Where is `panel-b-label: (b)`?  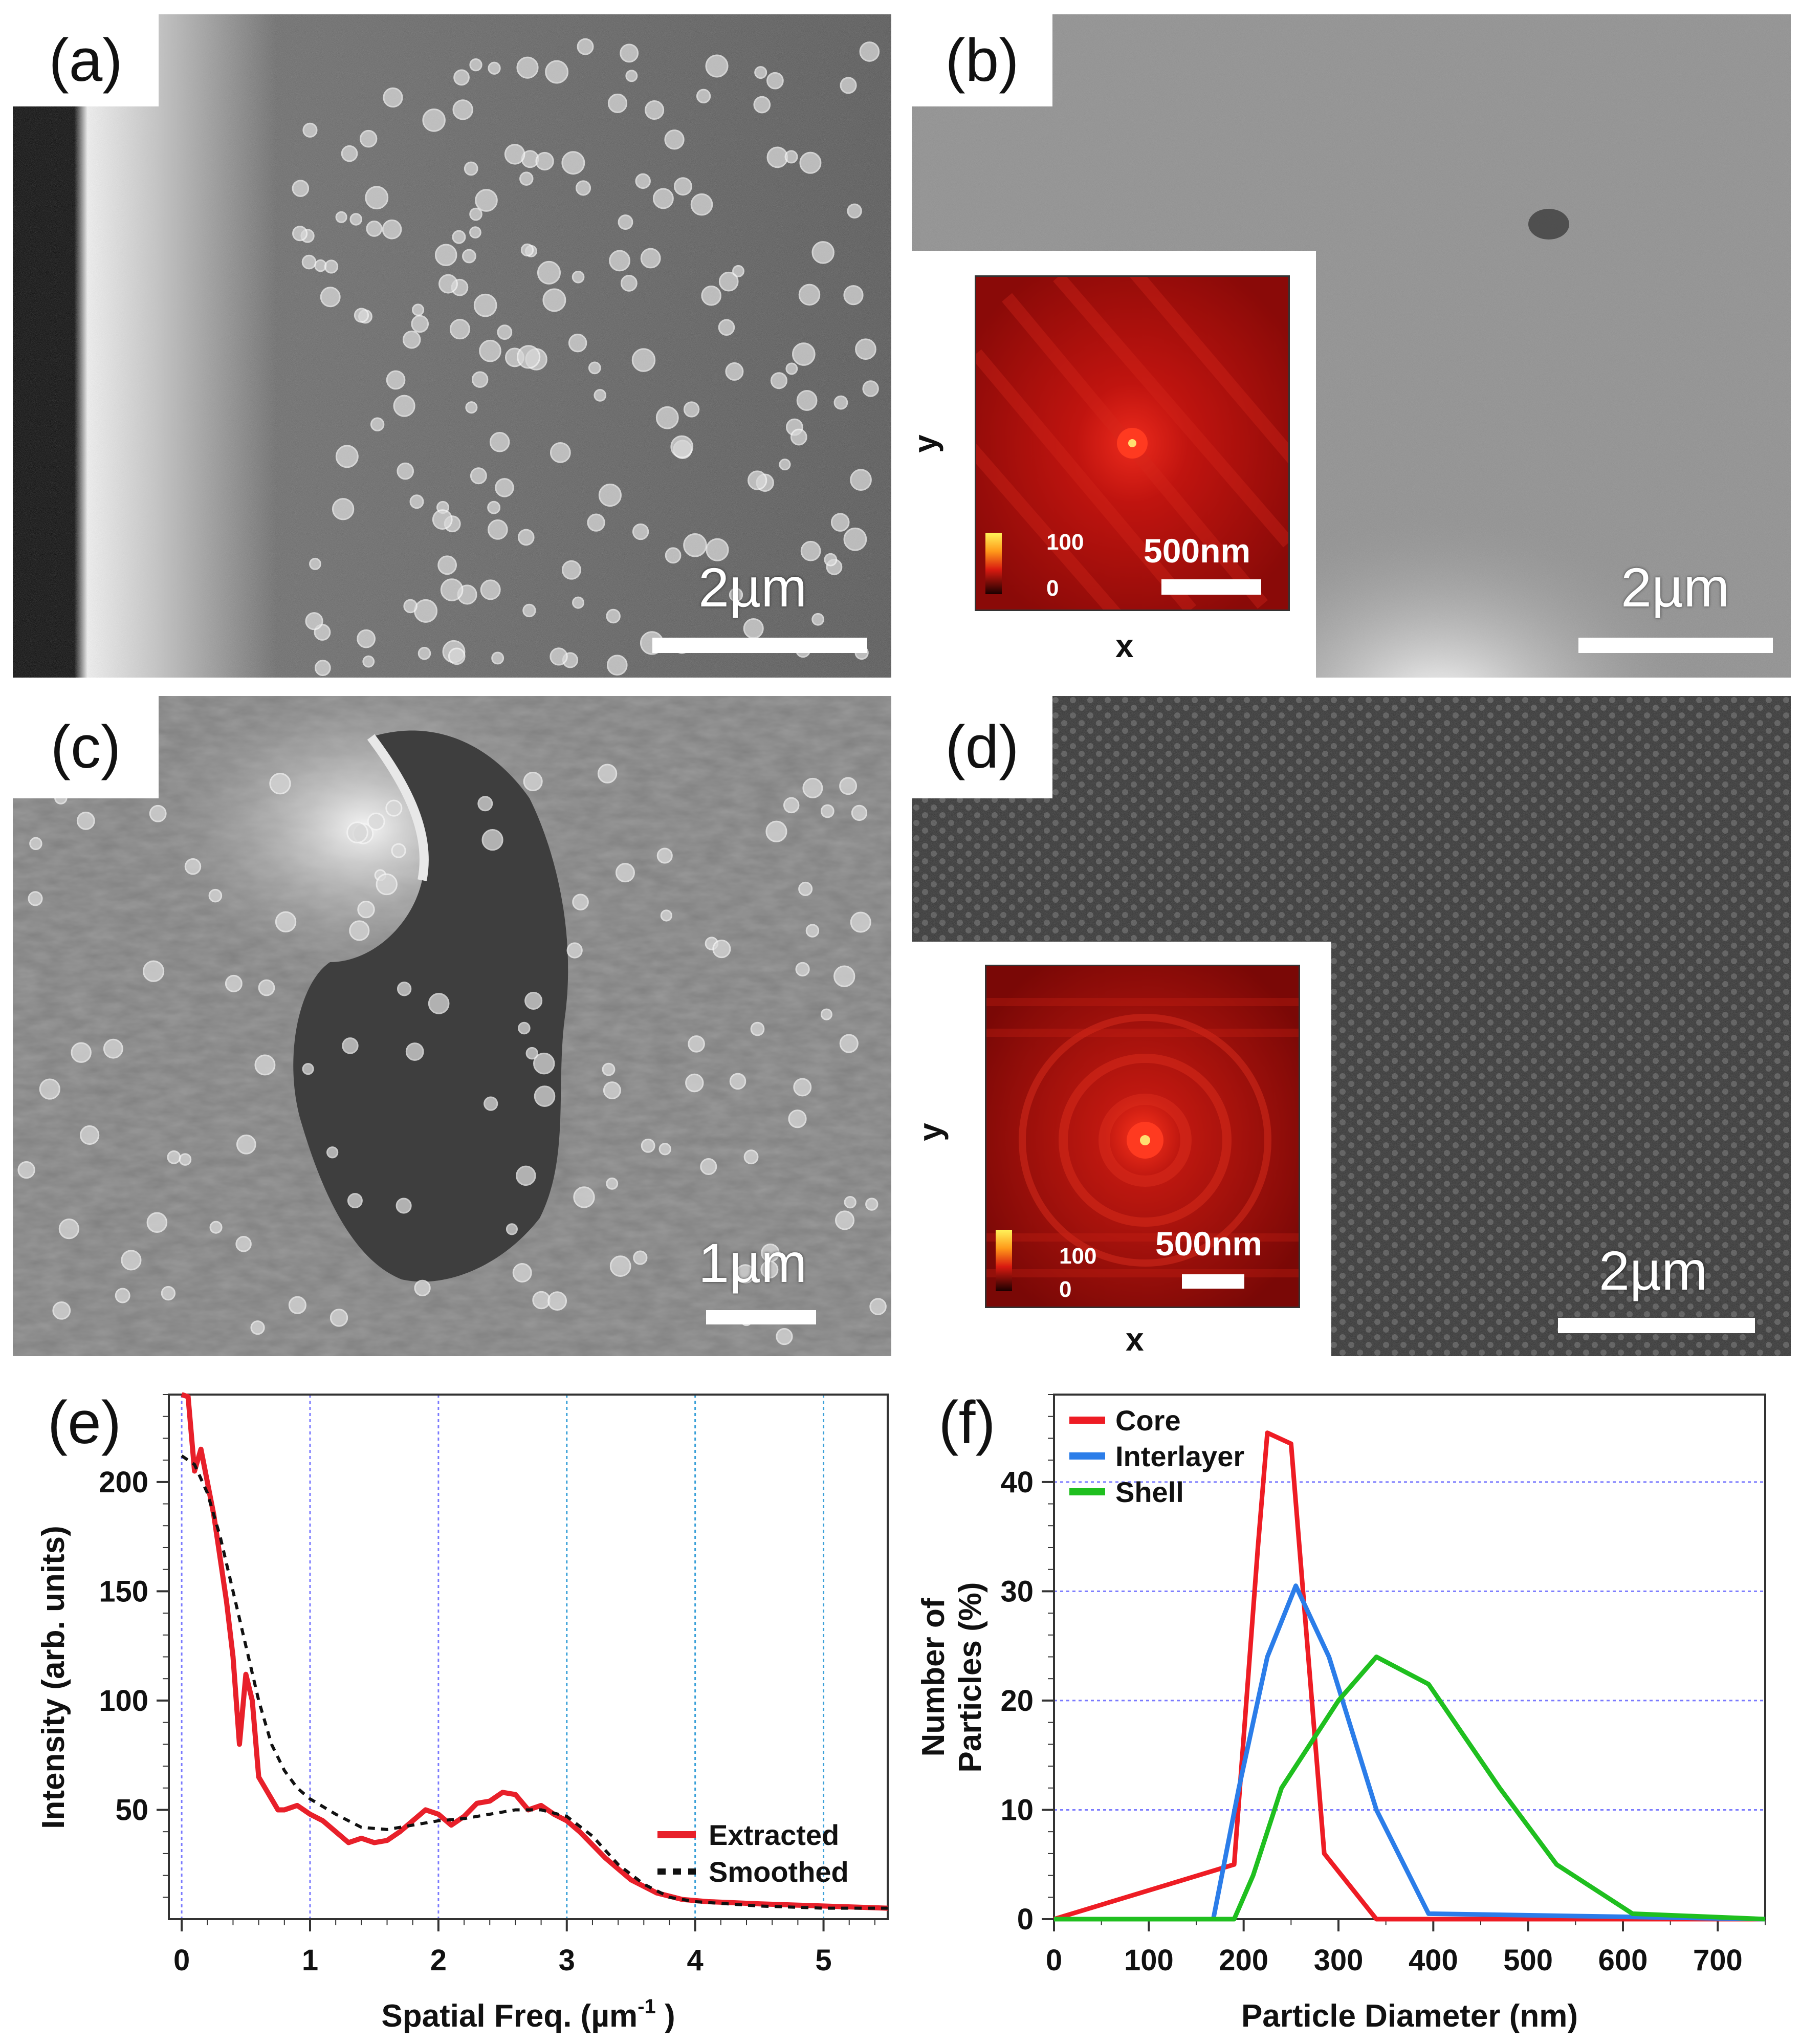 panel-b-label: (b) is located at coordinates (982, 60).